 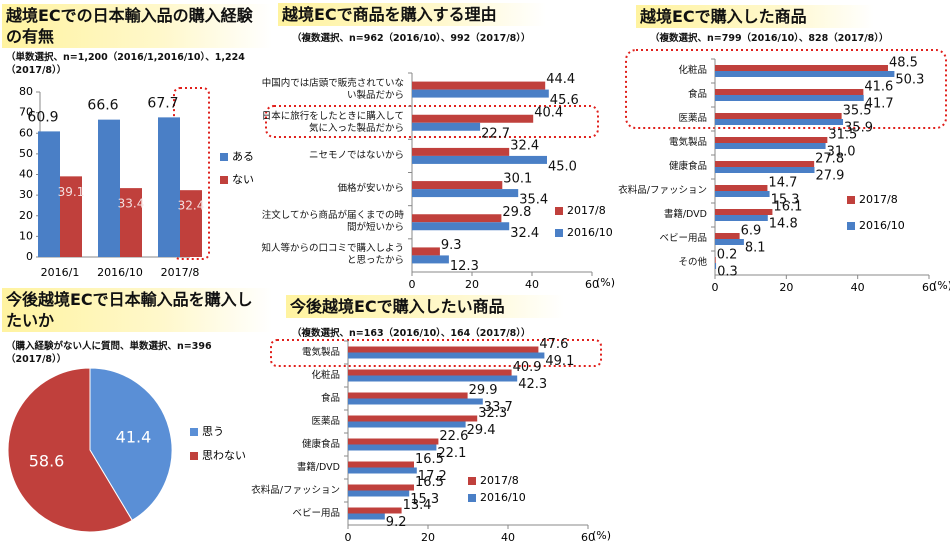 What do you see at coordinates (332, 122) in the screenshot?
I see `category-label: 日本に旅行をしたときに購入して気に入った製品だから` at bounding box center [332, 122].